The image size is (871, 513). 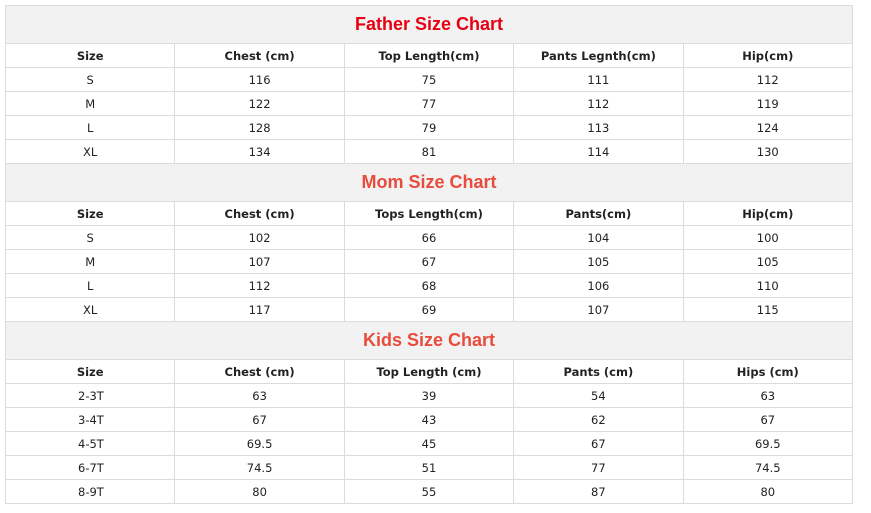 I want to click on measurement-cell: 111, so click(x=598, y=79).